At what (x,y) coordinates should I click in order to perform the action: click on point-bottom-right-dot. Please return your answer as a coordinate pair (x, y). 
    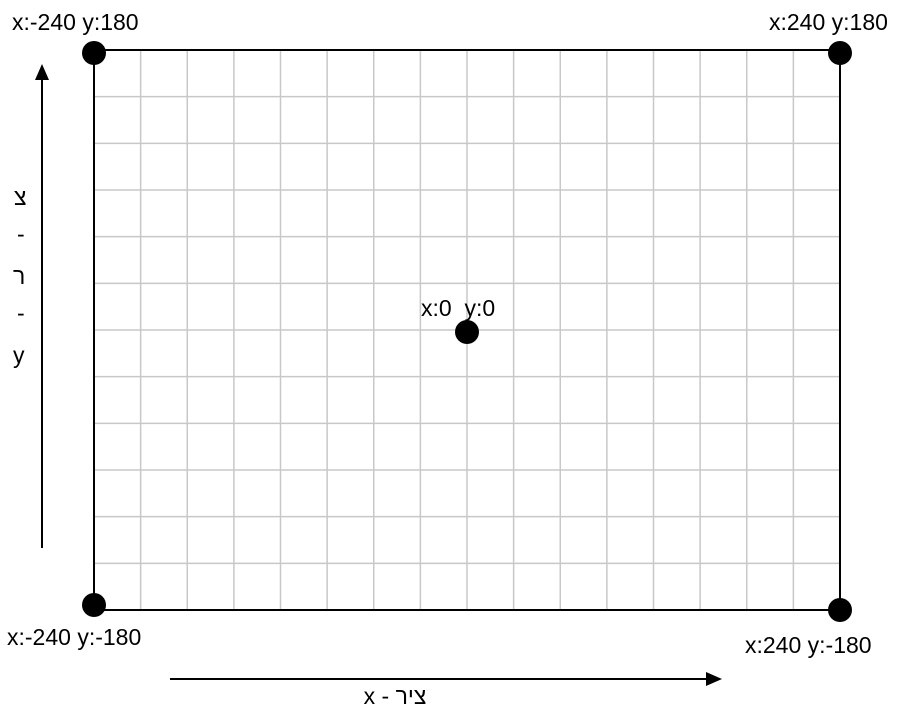
    Looking at the image, I should click on (840, 610).